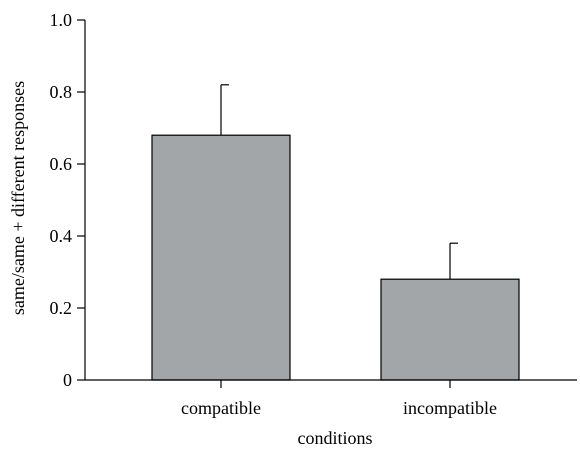 The image size is (580, 450). I want to click on y-tick-label: 0.2, so click(61, 308).